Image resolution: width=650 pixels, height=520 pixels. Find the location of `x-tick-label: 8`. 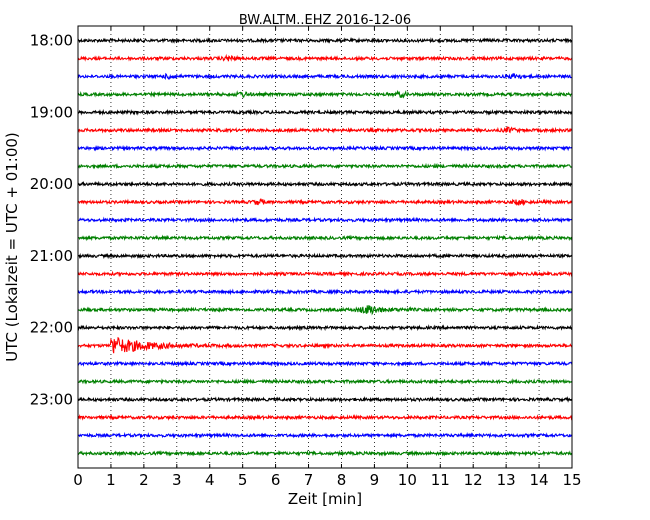

x-tick-label: 8 is located at coordinates (342, 480).